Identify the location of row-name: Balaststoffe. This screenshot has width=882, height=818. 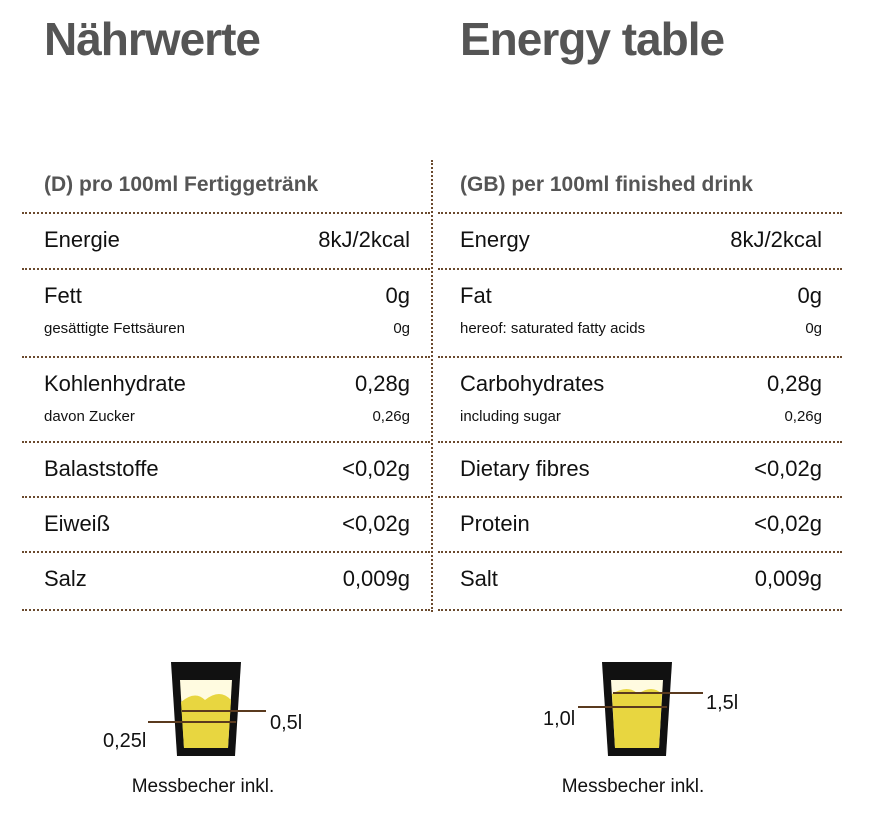
(101, 468).